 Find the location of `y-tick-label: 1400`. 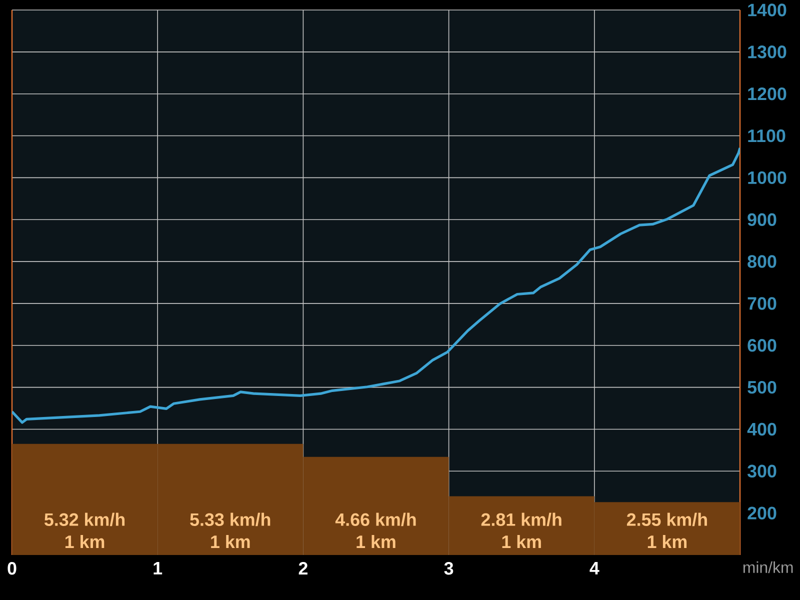

y-tick-label: 1400 is located at coordinates (767, 10).